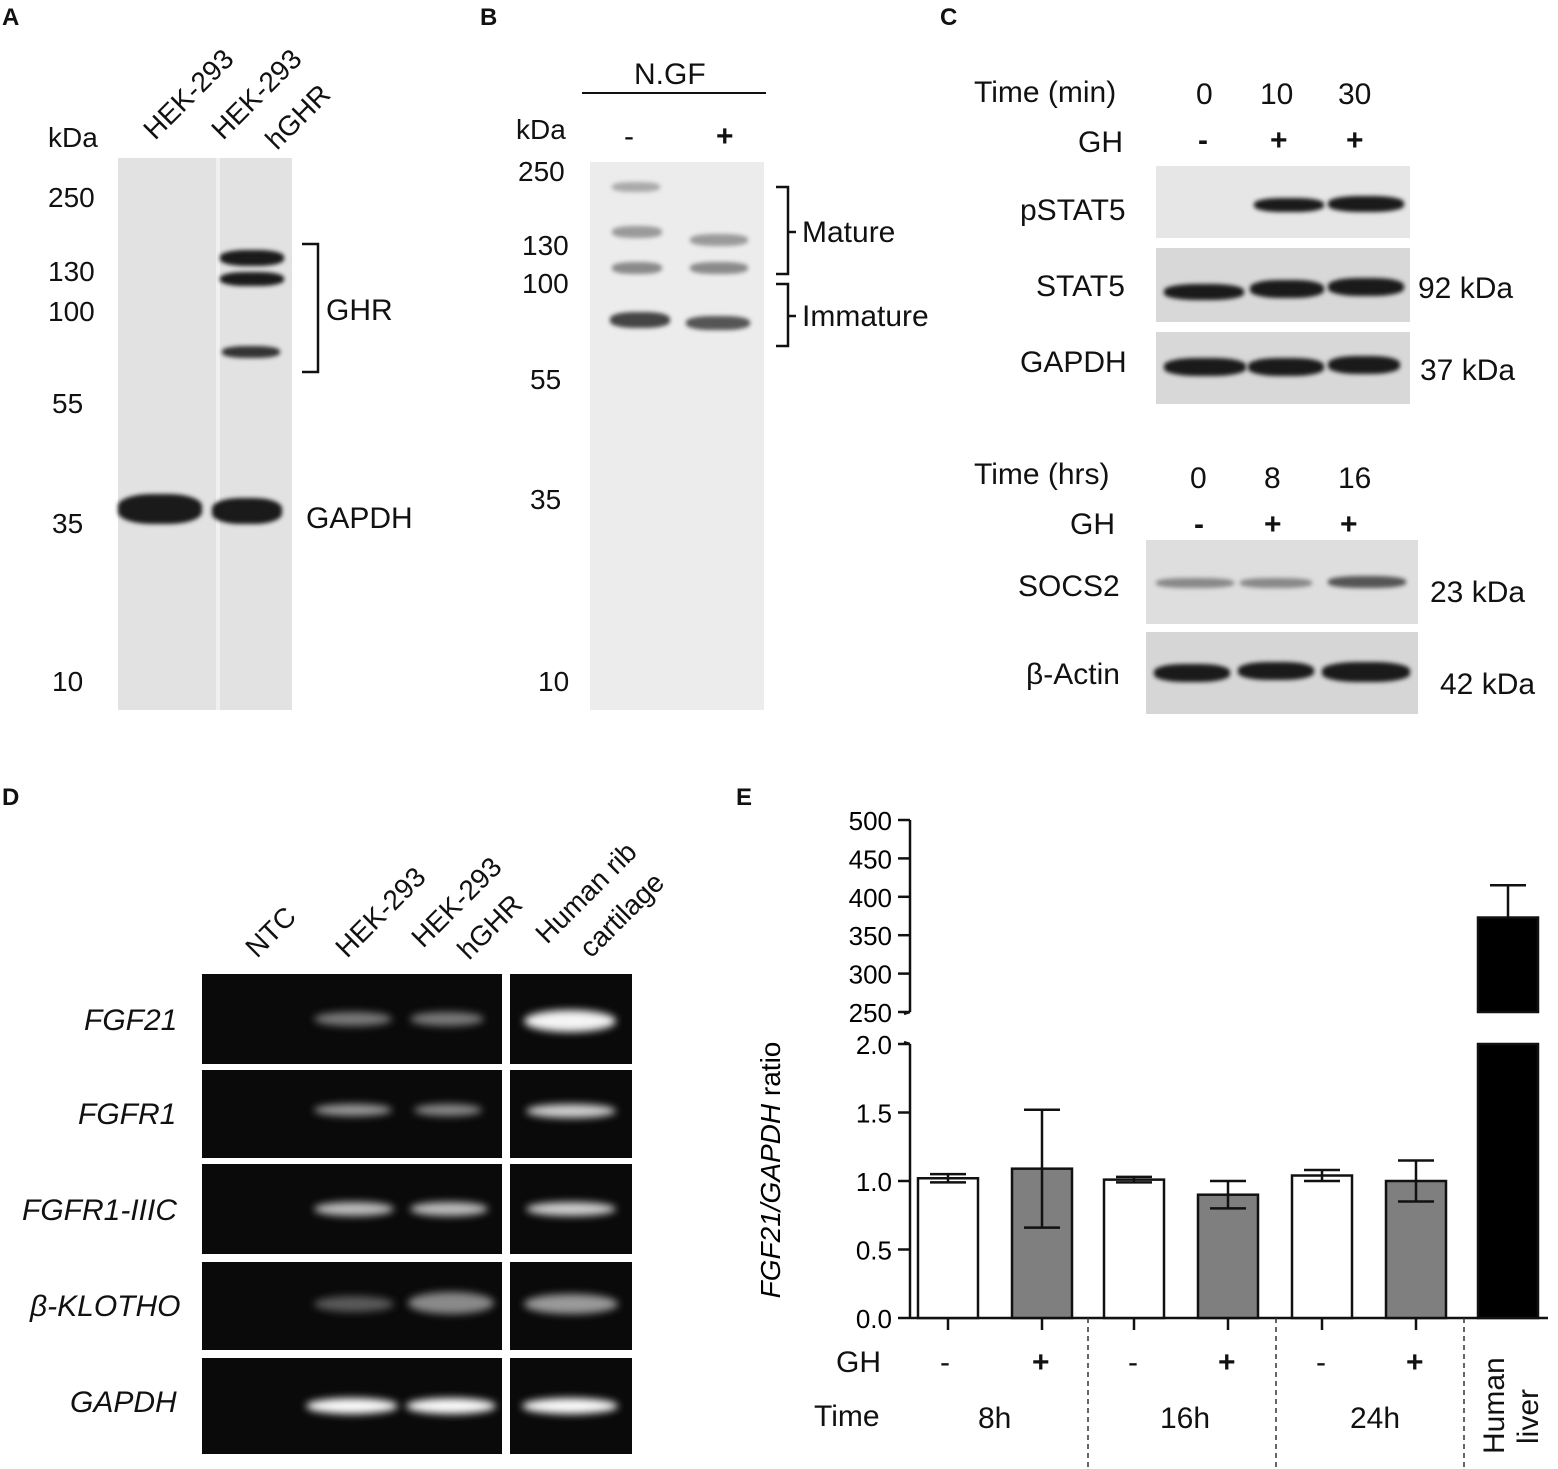  Describe the element at coordinates (311, 308) in the screenshot. I see `ghr-bracket` at that location.